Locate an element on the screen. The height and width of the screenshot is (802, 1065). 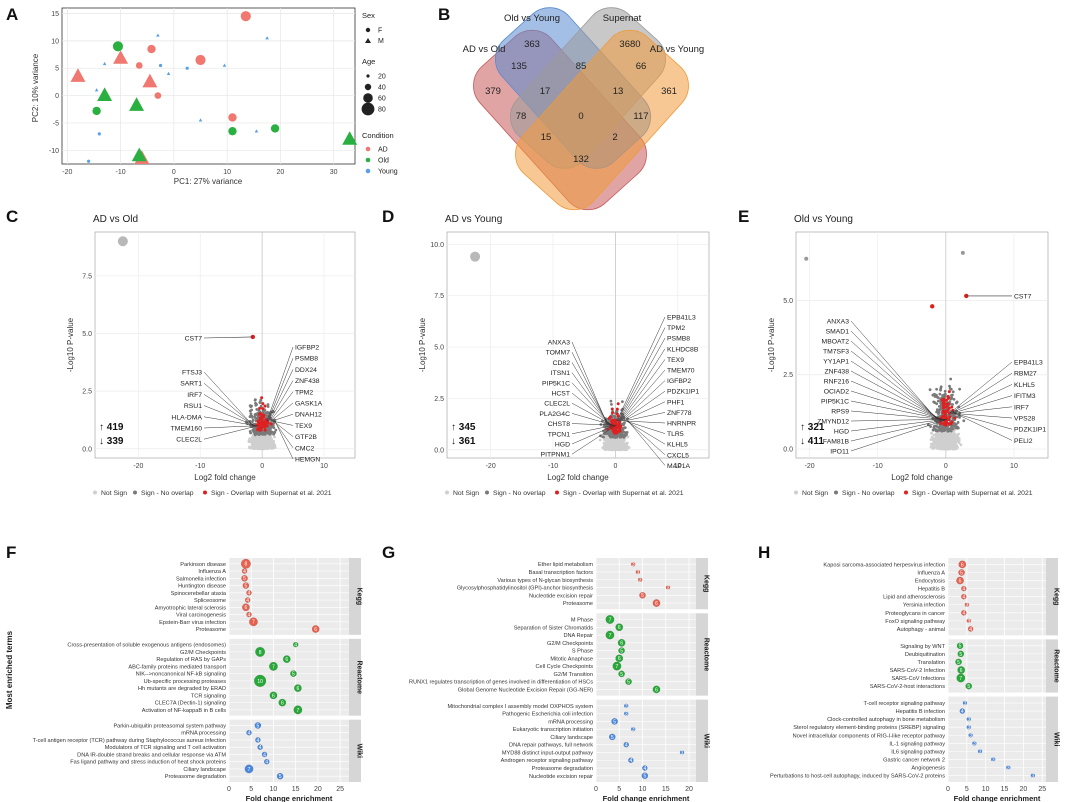
pca-y-tick-label: 5 is located at coordinates (57, 69).